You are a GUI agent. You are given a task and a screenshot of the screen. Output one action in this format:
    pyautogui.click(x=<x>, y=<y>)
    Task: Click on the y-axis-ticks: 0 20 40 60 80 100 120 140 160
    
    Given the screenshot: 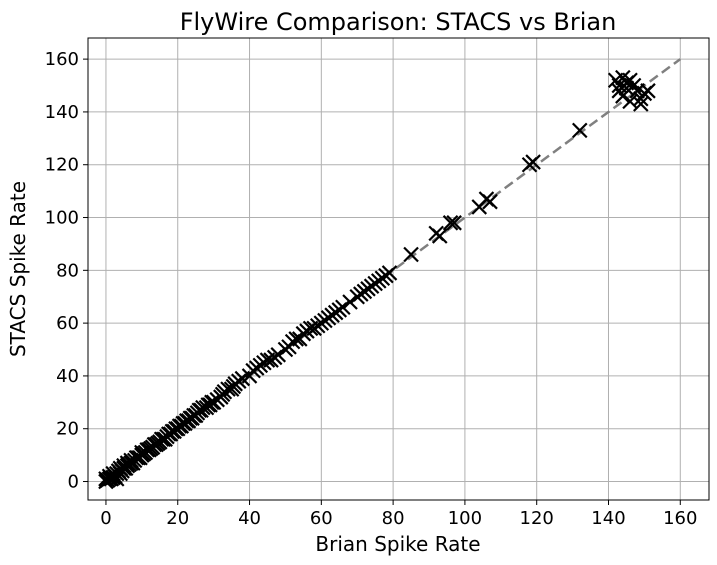 What is the action you would take?
    pyautogui.click(x=66, y=271)
    